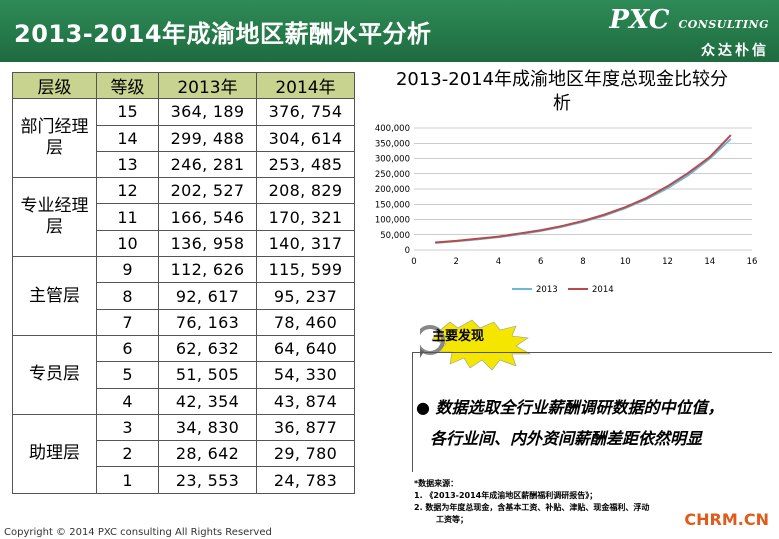 The height and width of the screenshot is (539, 779). Describe the element at coordinates (305, 270) in the screenshot. I see `value-2014-cell: 115, 599` at that location.